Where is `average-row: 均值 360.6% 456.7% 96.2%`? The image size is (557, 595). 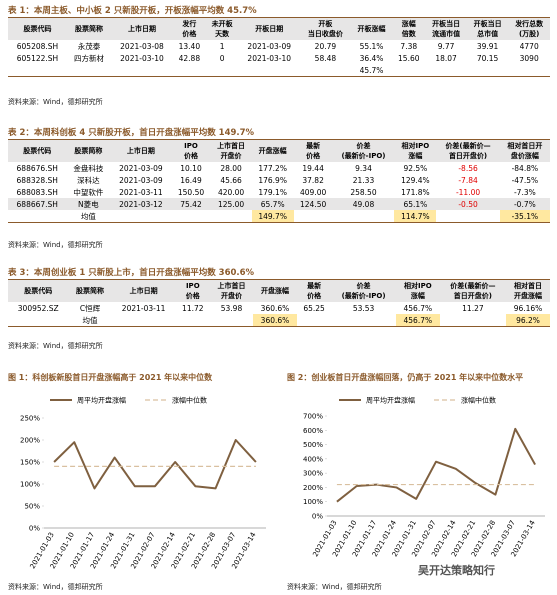
average-row: 均值 360.6% 456.7% 96.2% is located at coordinates (279, 320).